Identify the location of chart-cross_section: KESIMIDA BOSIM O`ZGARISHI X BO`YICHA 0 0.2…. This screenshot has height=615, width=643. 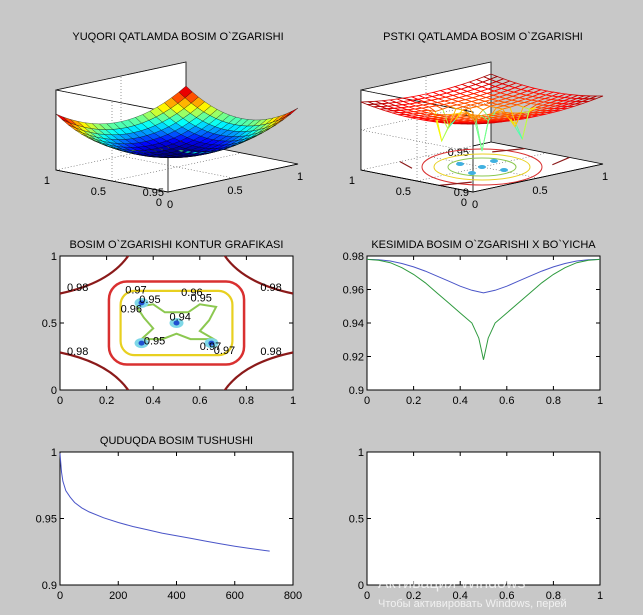
(473, 323).